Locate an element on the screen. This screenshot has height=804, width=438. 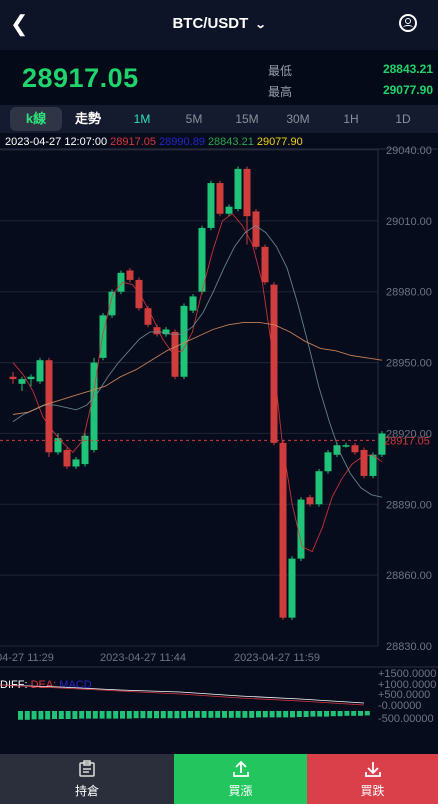
tab-1m: 1M is located at coordinates (142, 119).